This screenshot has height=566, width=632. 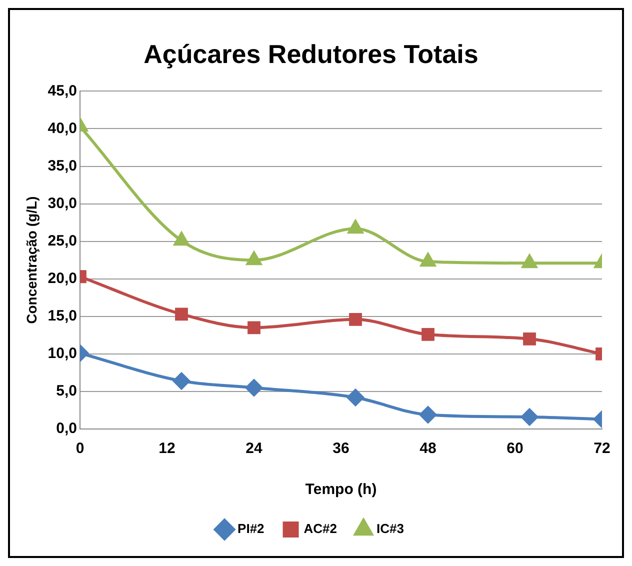 I want to click on y-tick-label: 40,0, so click(x=62, y=128).